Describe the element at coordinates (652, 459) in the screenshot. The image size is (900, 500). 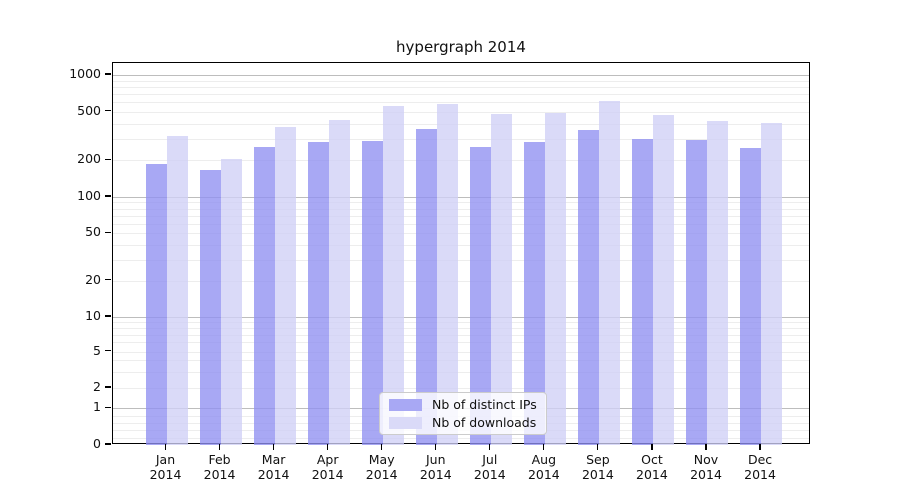
I see `month-label: Oct` at that location.